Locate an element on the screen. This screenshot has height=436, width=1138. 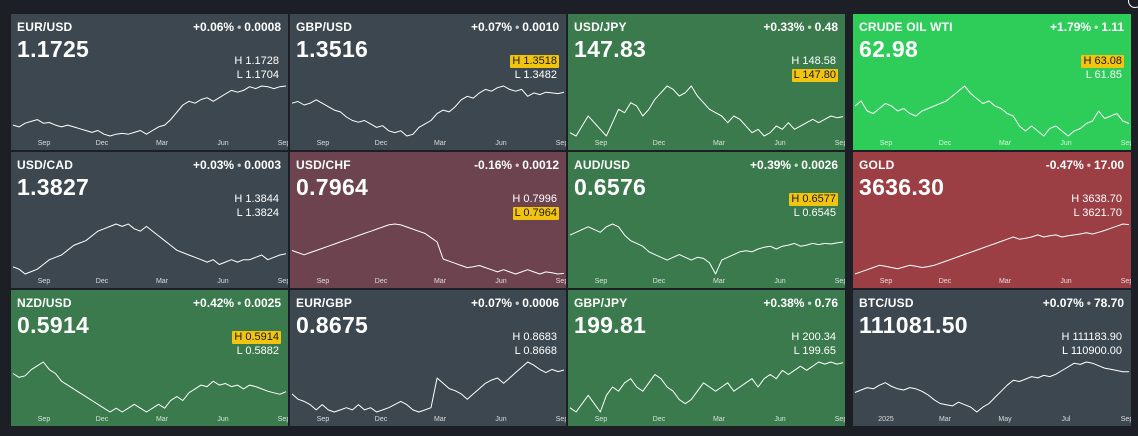
change-absolute: 0.0010 is located at coordinates (540, 27).